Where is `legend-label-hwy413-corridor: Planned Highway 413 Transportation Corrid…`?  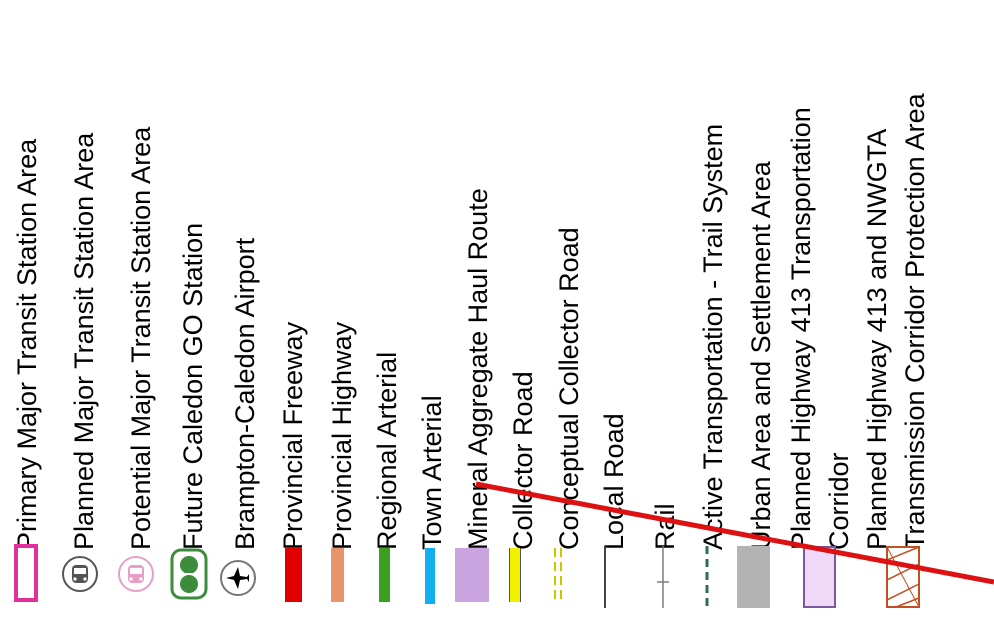 legend-label-hwy413-corridor: Planned Highway 413 Transportation Corrid… is located at coordinates (820, 328).